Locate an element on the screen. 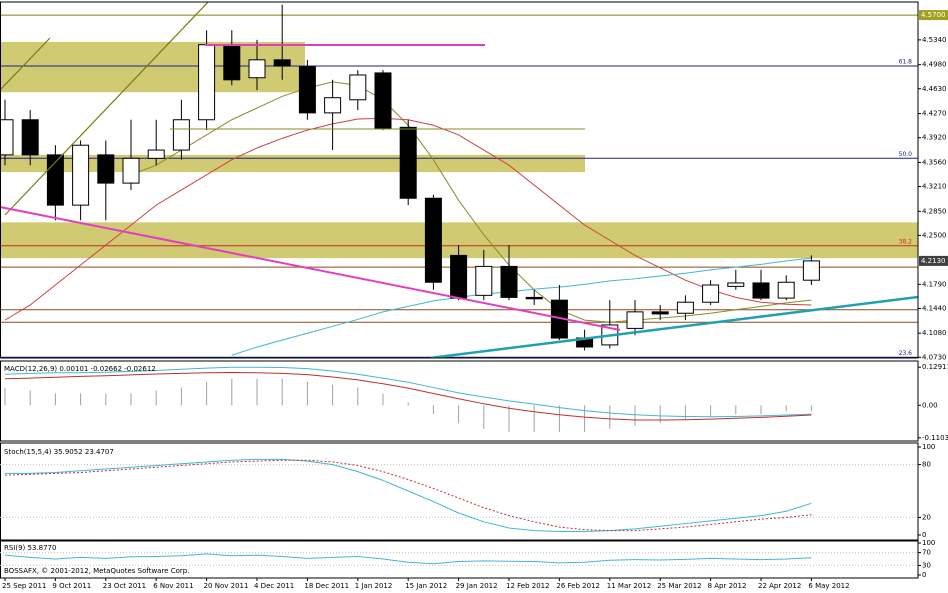 This screenshot has height=593, width=948. panel-title: RSI(9) 53.8770 is located at coordinates (30, 548).